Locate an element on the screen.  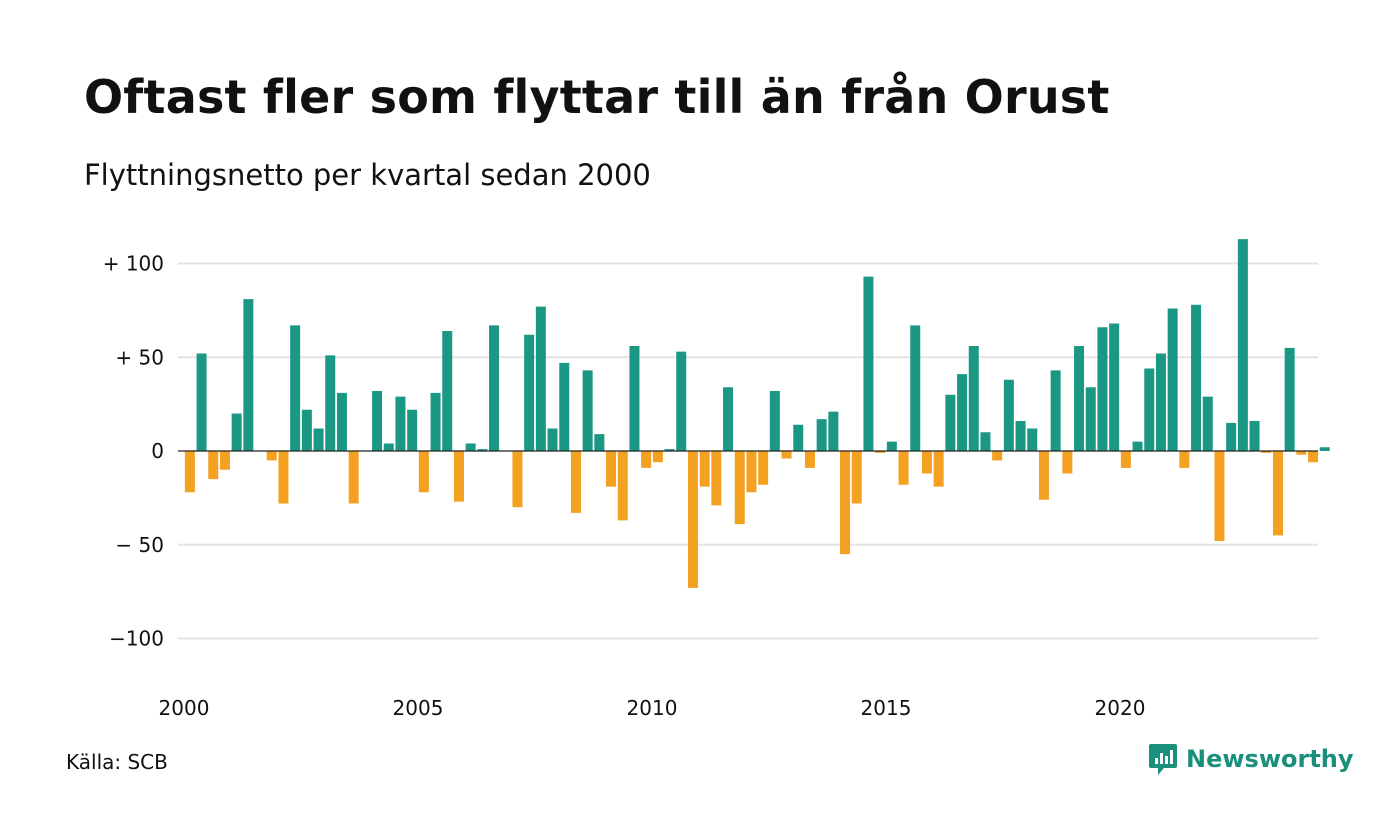
y-tick-label: + 50 is located at coordinates (139, 357).